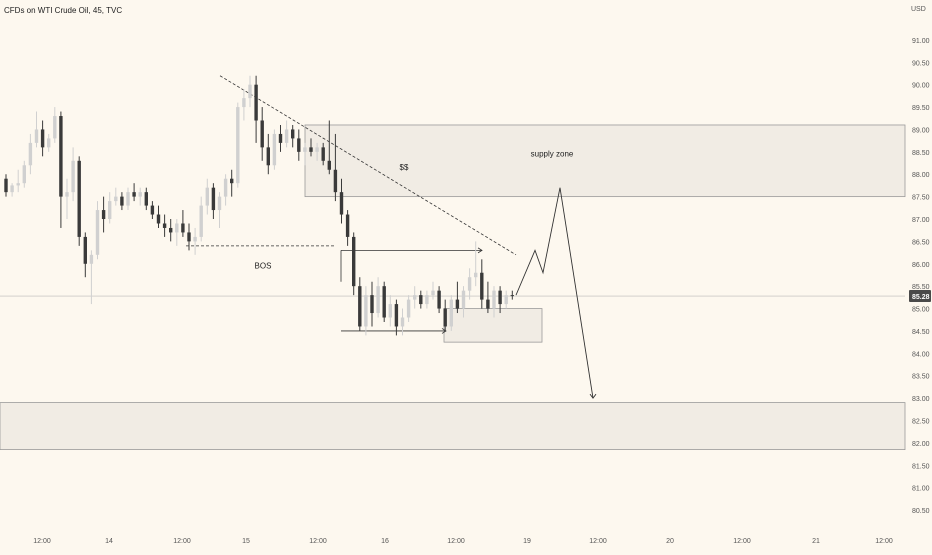 The image size is (932, 555). Describe the element at coordinates (263, 265) in the screenshot. I see `bos-label: BOS` at that location.